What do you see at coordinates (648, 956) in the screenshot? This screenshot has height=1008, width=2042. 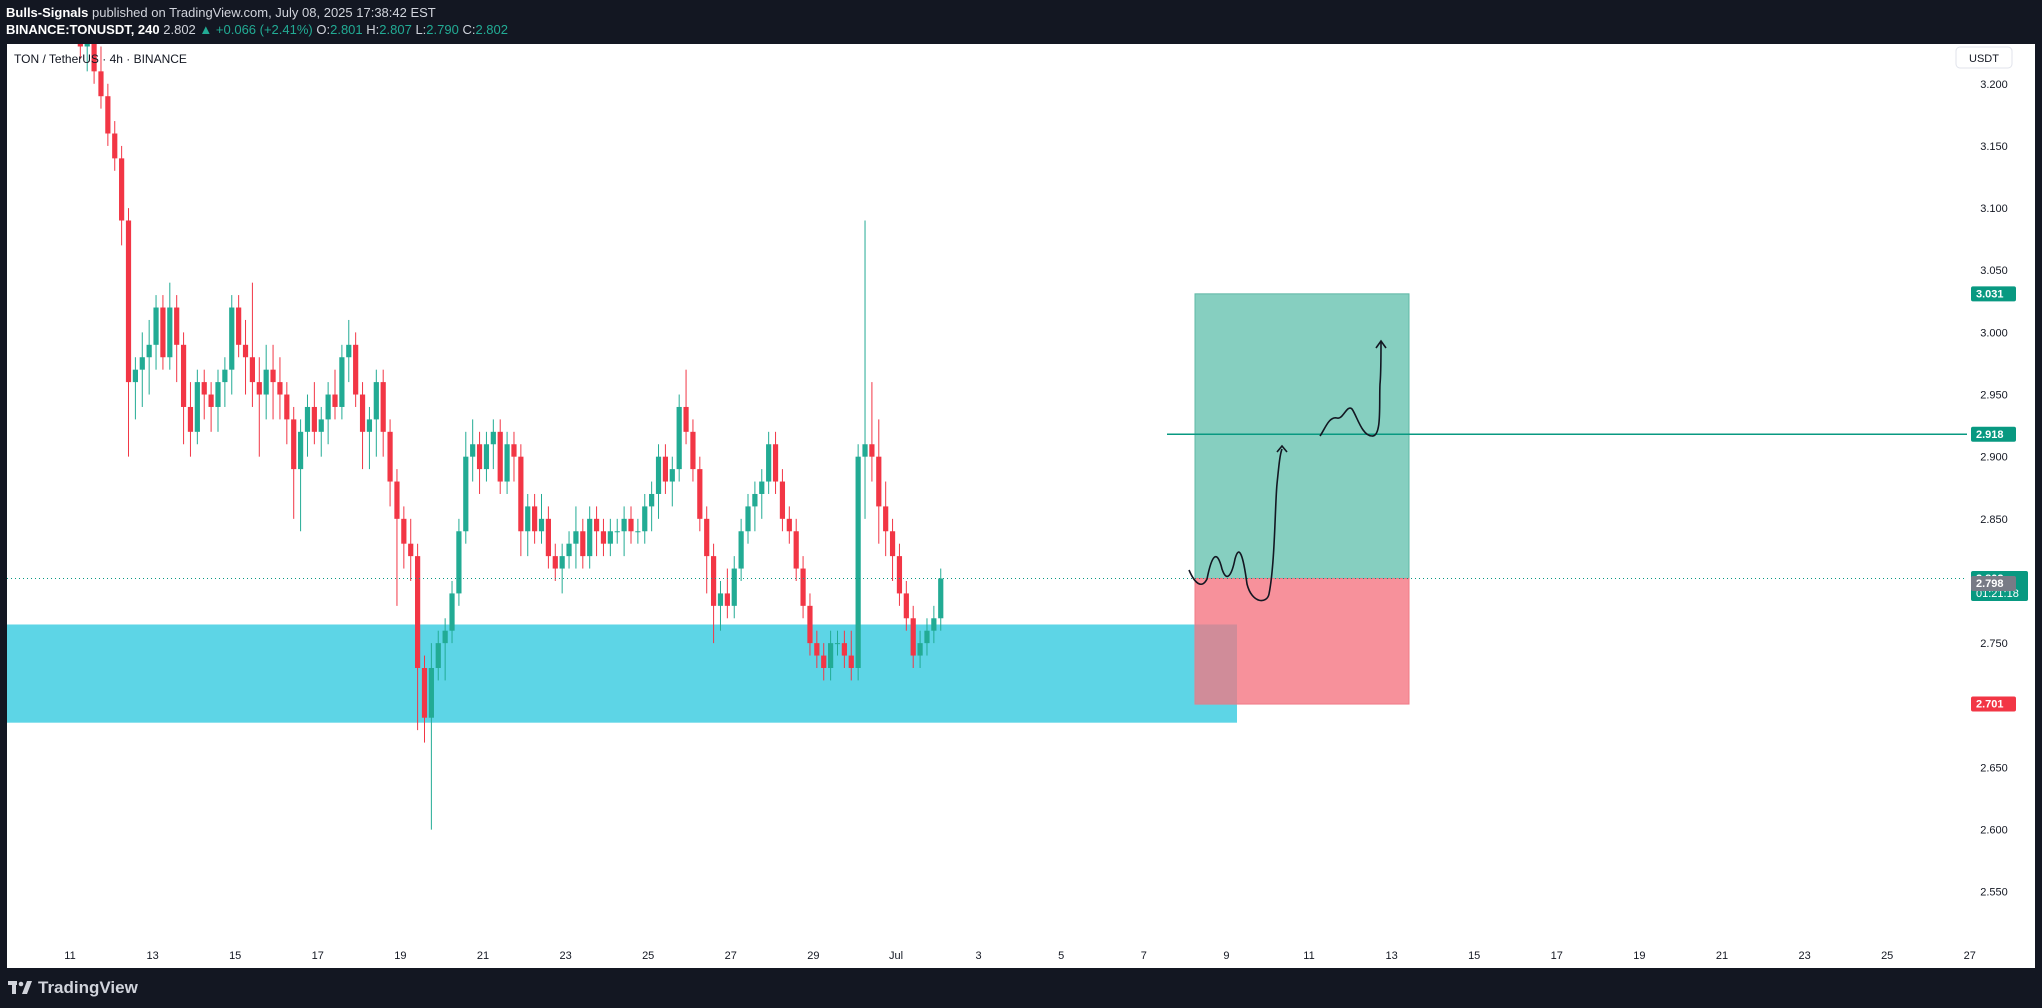 I see `x-tick-label: 25` at bounding box center [648, 956].